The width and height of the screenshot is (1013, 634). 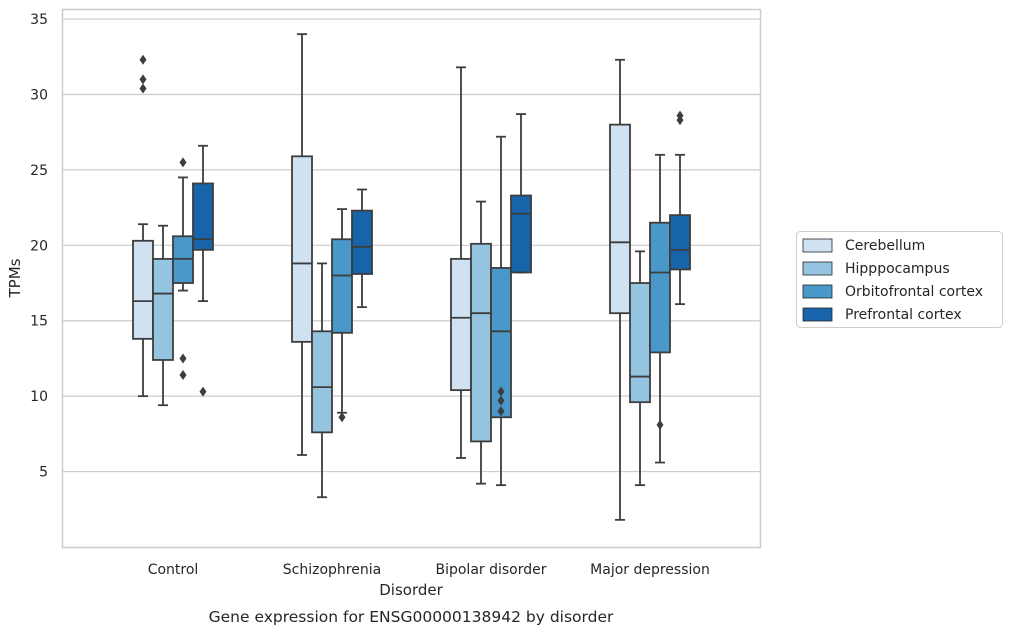 I want to click on x-tick-label: Major depression, so click(x=650, y=570).